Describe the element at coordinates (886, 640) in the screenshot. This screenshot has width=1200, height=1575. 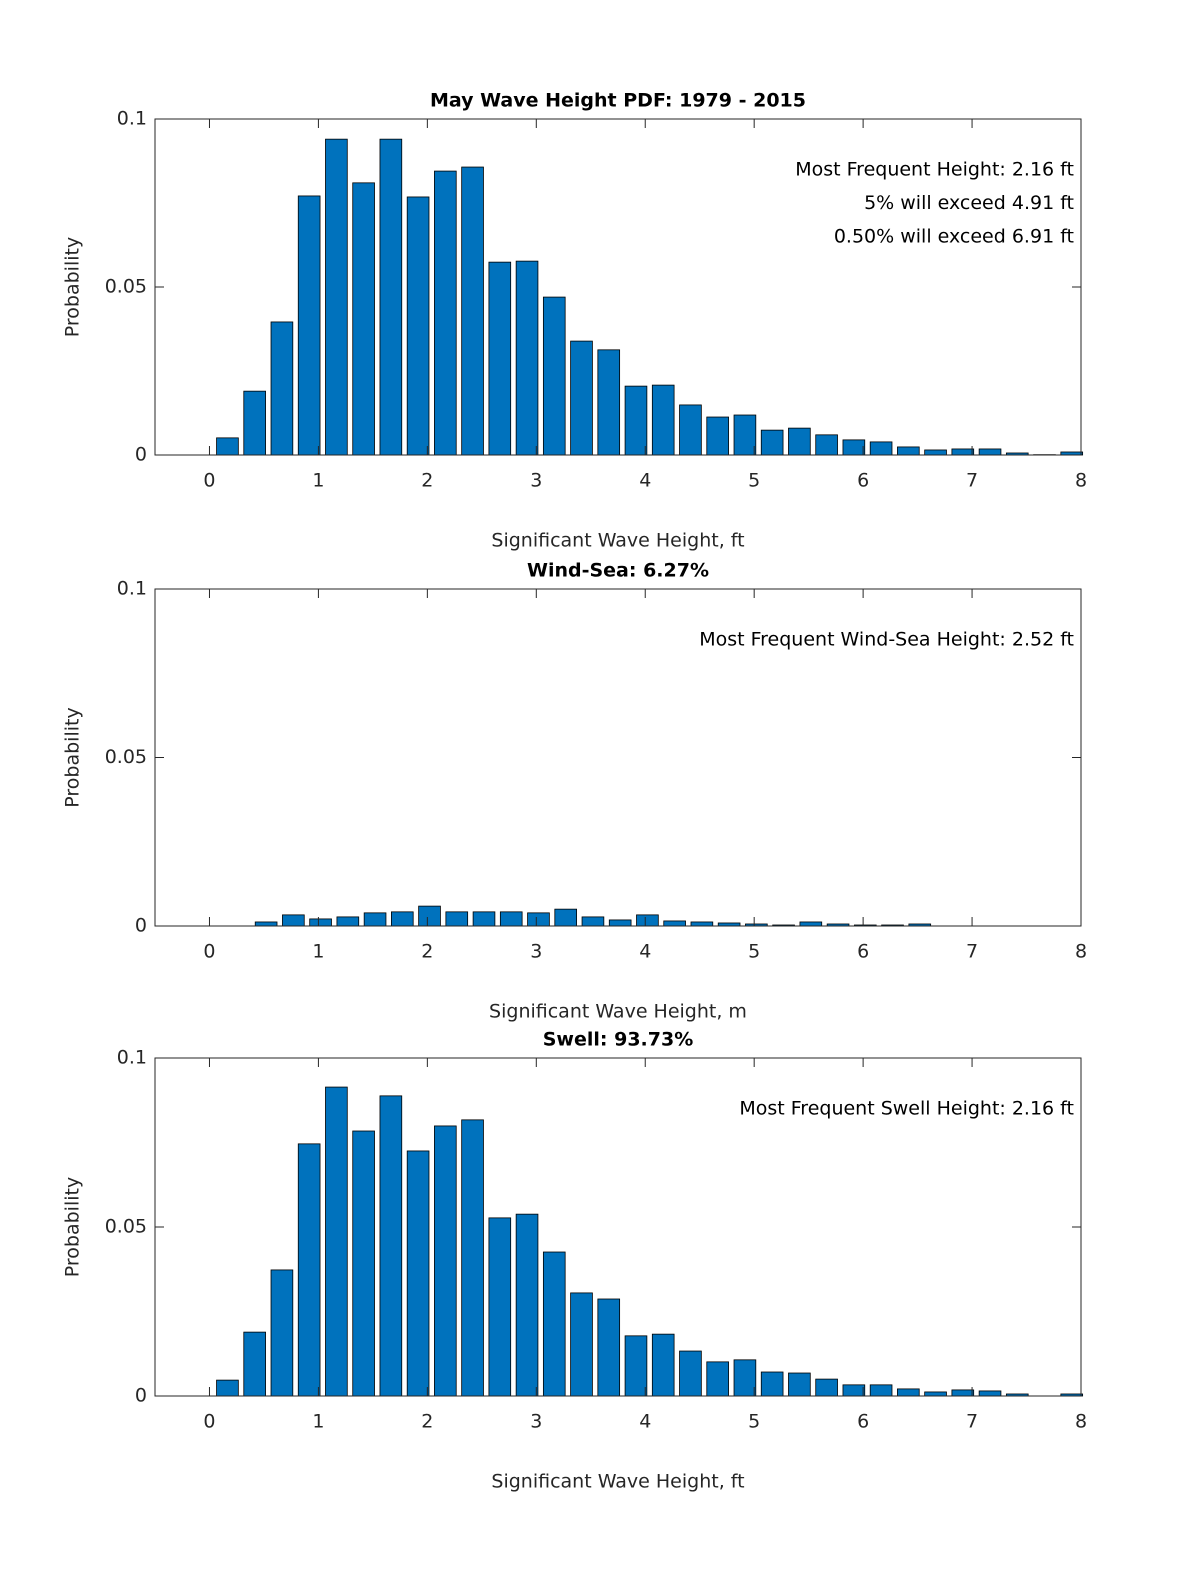
I see `annotation: Most Frequent Wind-Sea Height: 2.52 ft` at that location.